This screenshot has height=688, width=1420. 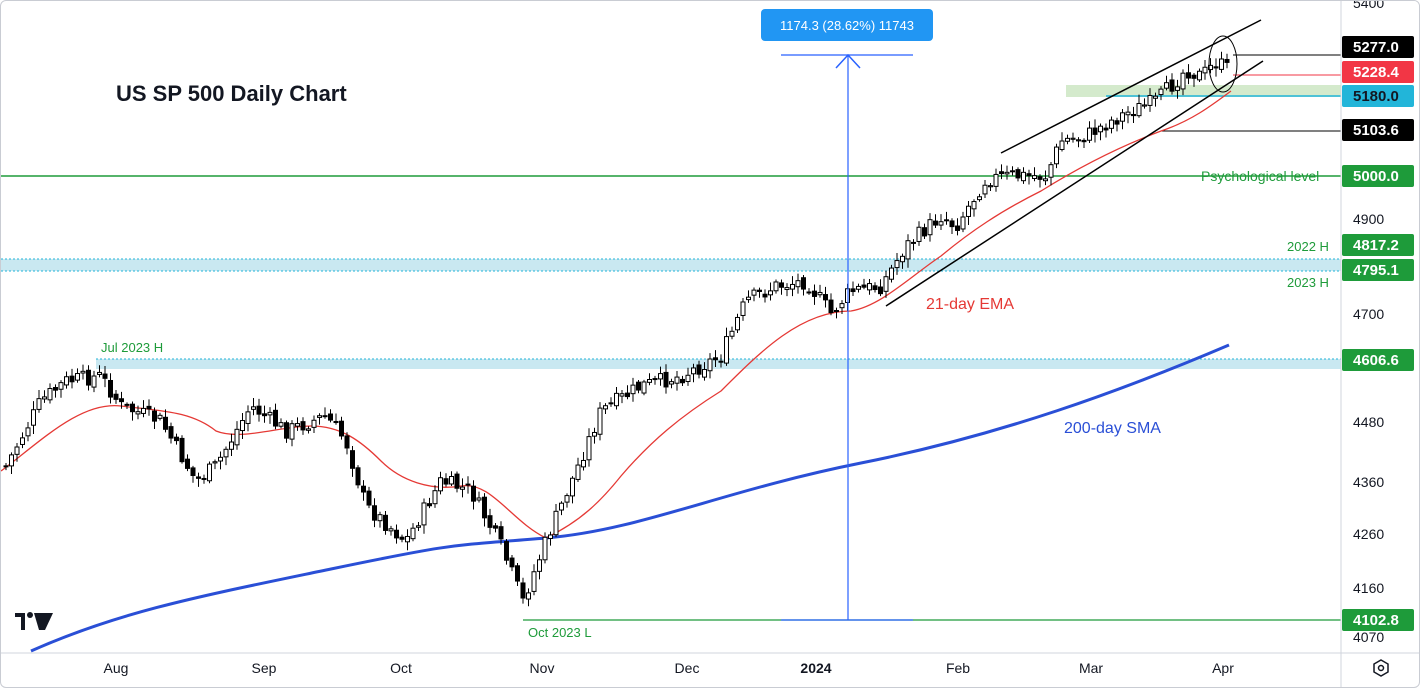 I want to click on price-tag-5277.0: 5277.0, so click(x=1378, y=47).